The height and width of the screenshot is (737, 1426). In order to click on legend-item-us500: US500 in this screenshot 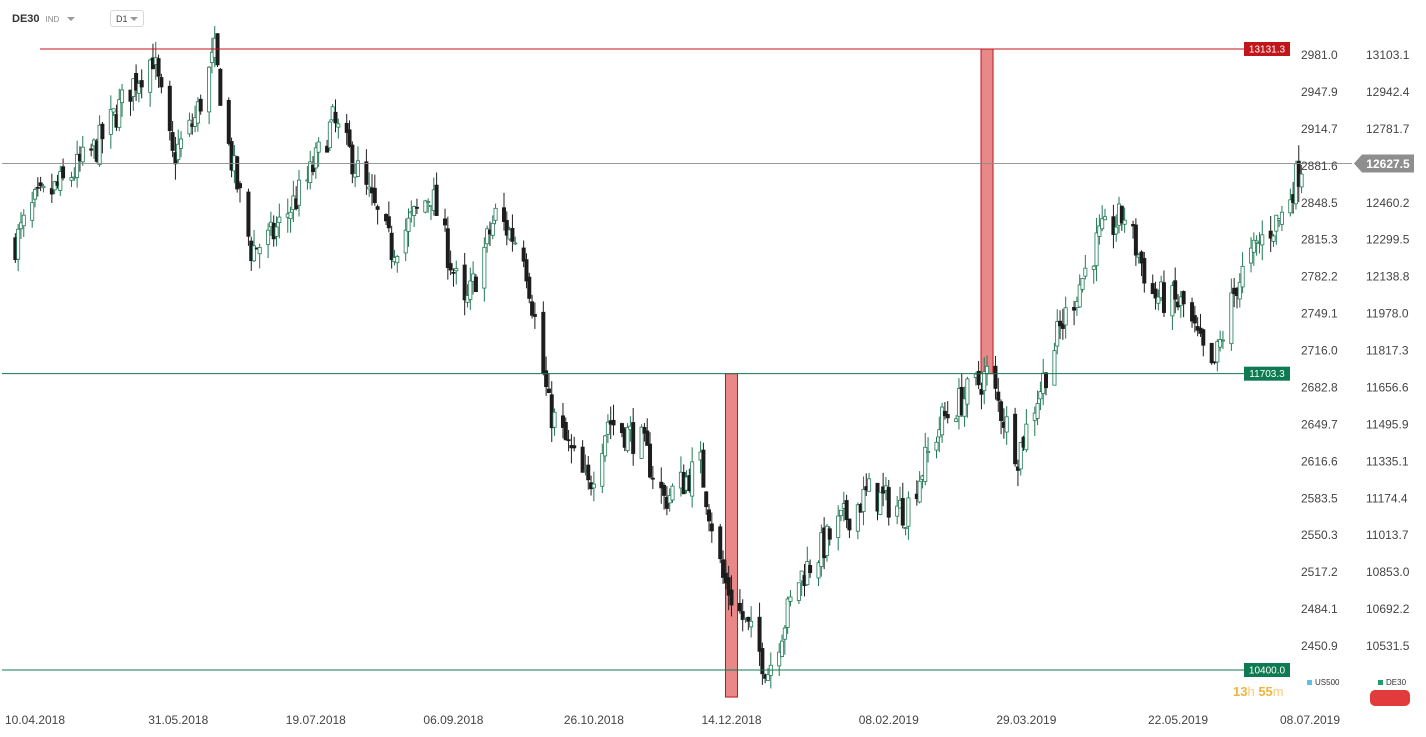, I will do `click(1323, 682)`.